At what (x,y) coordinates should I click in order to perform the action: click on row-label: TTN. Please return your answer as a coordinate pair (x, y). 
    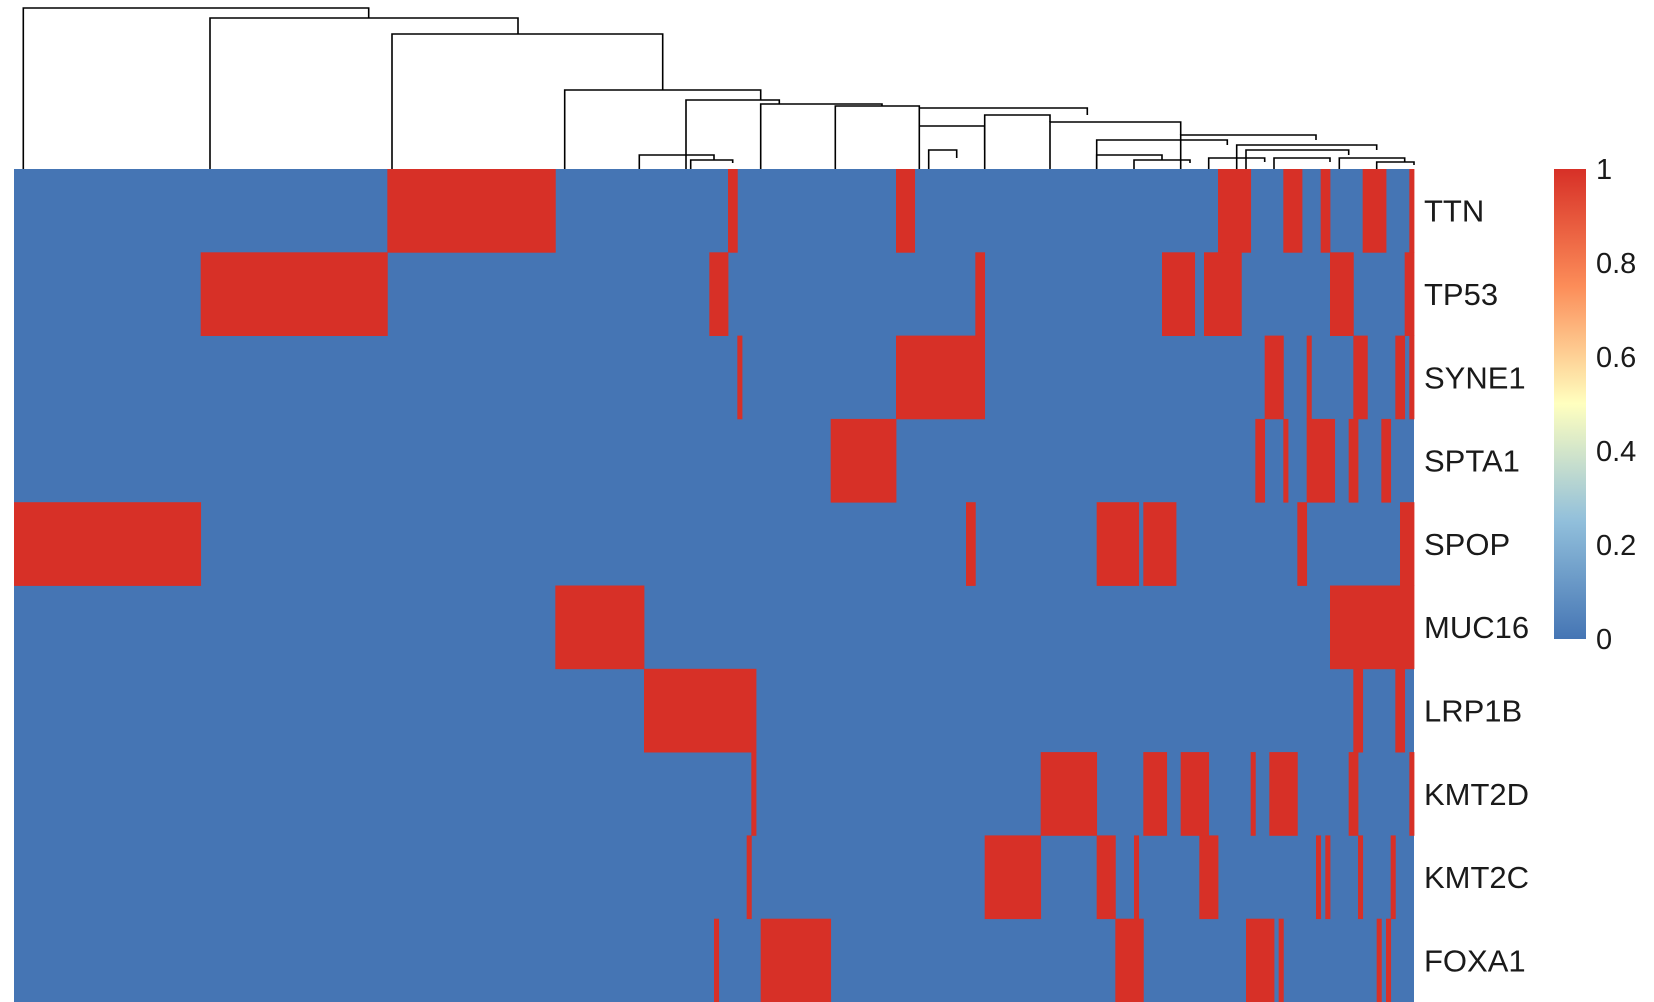
    Looking at the image, I should click on (1454, 211).